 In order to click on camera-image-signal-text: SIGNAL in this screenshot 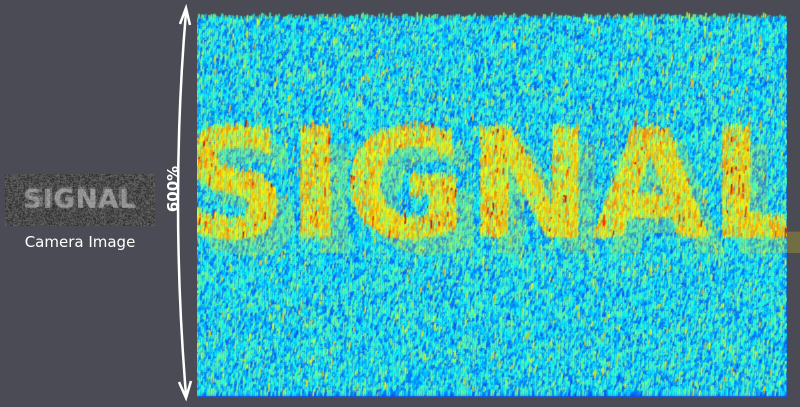, I will do `click(80, 200)`.